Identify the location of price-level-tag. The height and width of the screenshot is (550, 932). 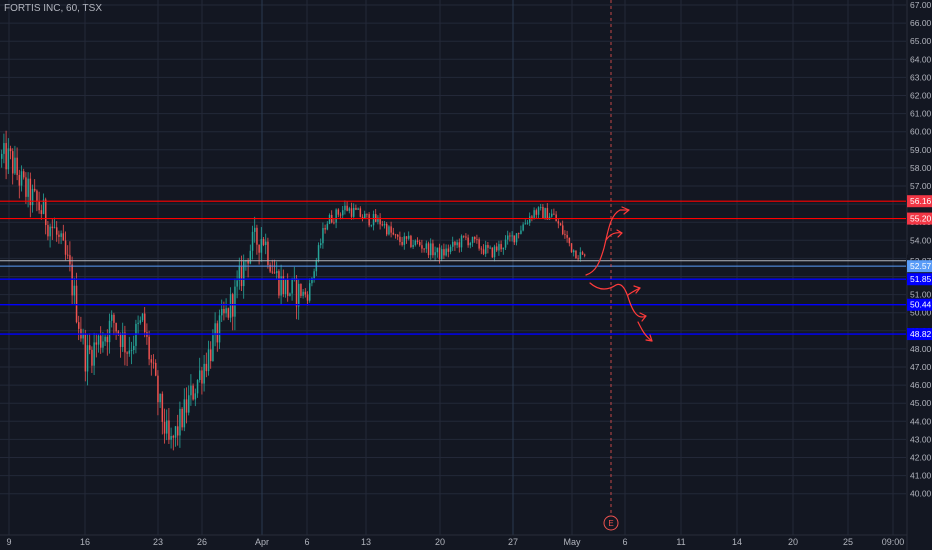
(919, 304).